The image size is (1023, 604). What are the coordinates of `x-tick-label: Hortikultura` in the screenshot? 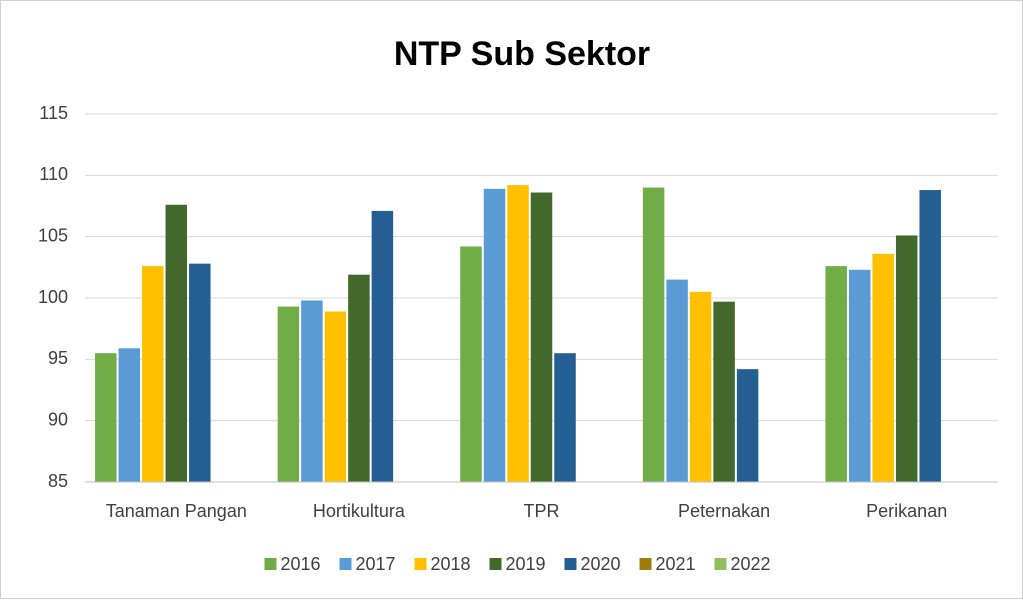 It's located at (359, 511).